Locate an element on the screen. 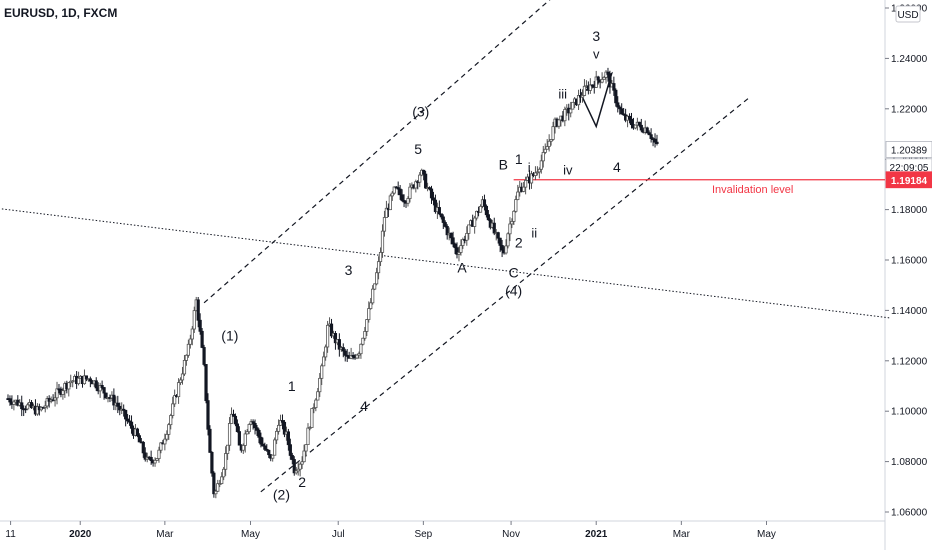  price-tick-label: 1.18000 is located at coordinates (909, 210).